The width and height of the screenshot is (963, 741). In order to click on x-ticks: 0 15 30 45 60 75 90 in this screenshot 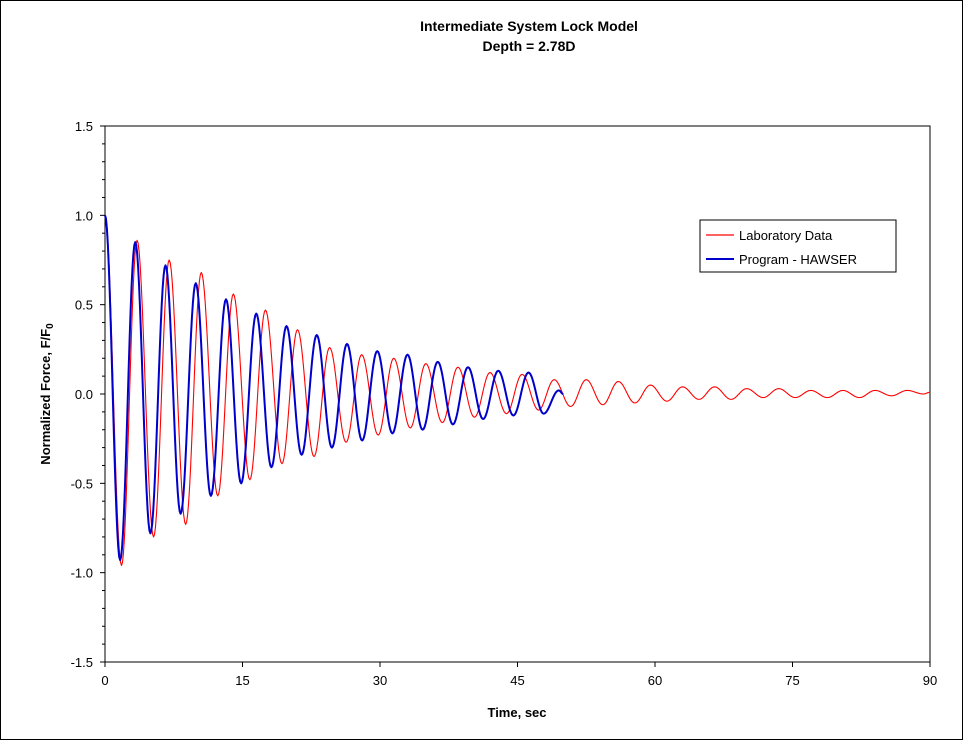, I will do `click(519, 675)`.